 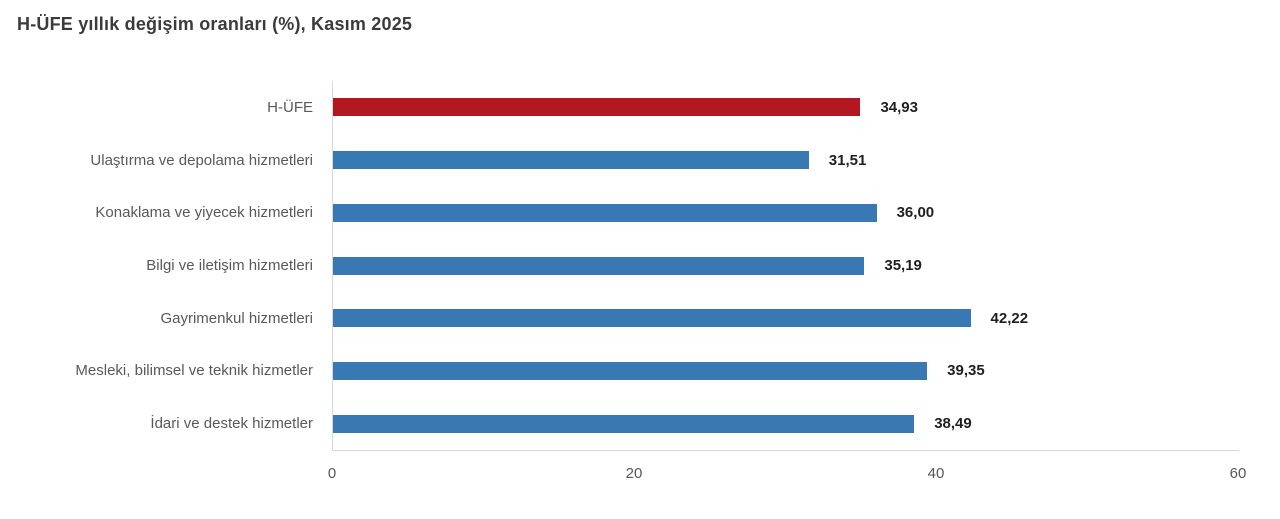 I want to click on value-label: 31,51, so click(x=847, y=160).